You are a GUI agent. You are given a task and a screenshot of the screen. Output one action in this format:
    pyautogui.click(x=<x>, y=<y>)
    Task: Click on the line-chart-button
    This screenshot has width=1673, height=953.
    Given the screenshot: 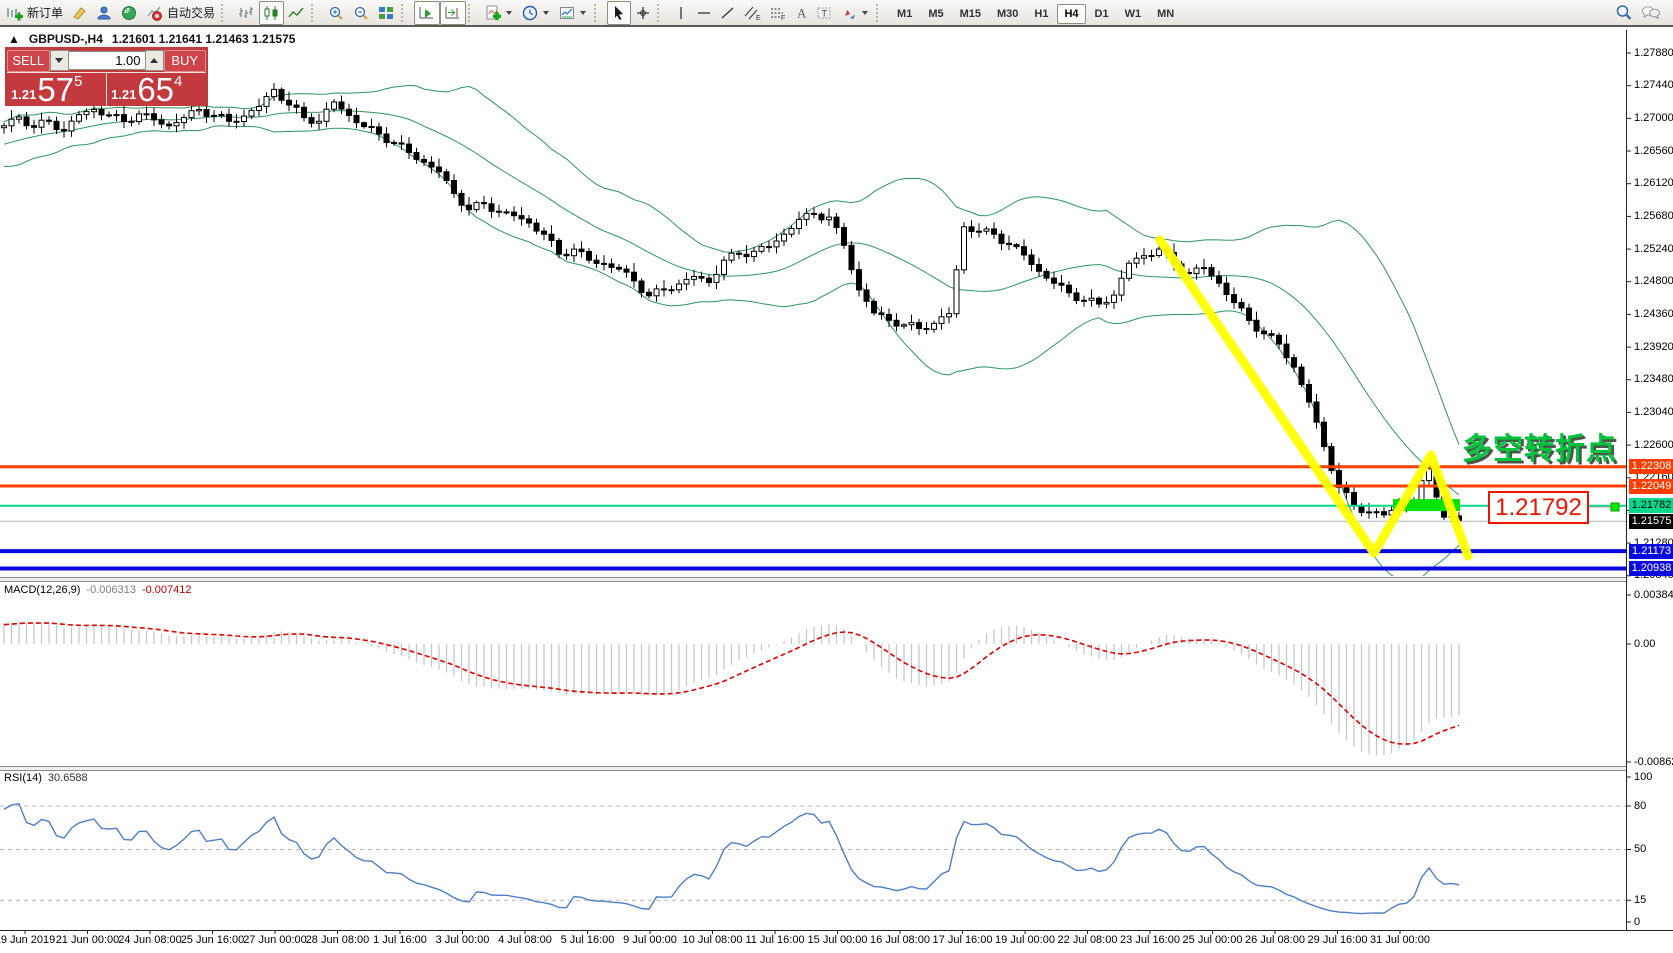 What is the action you would take?
    pyautogui.click(x=296, y=13)
    